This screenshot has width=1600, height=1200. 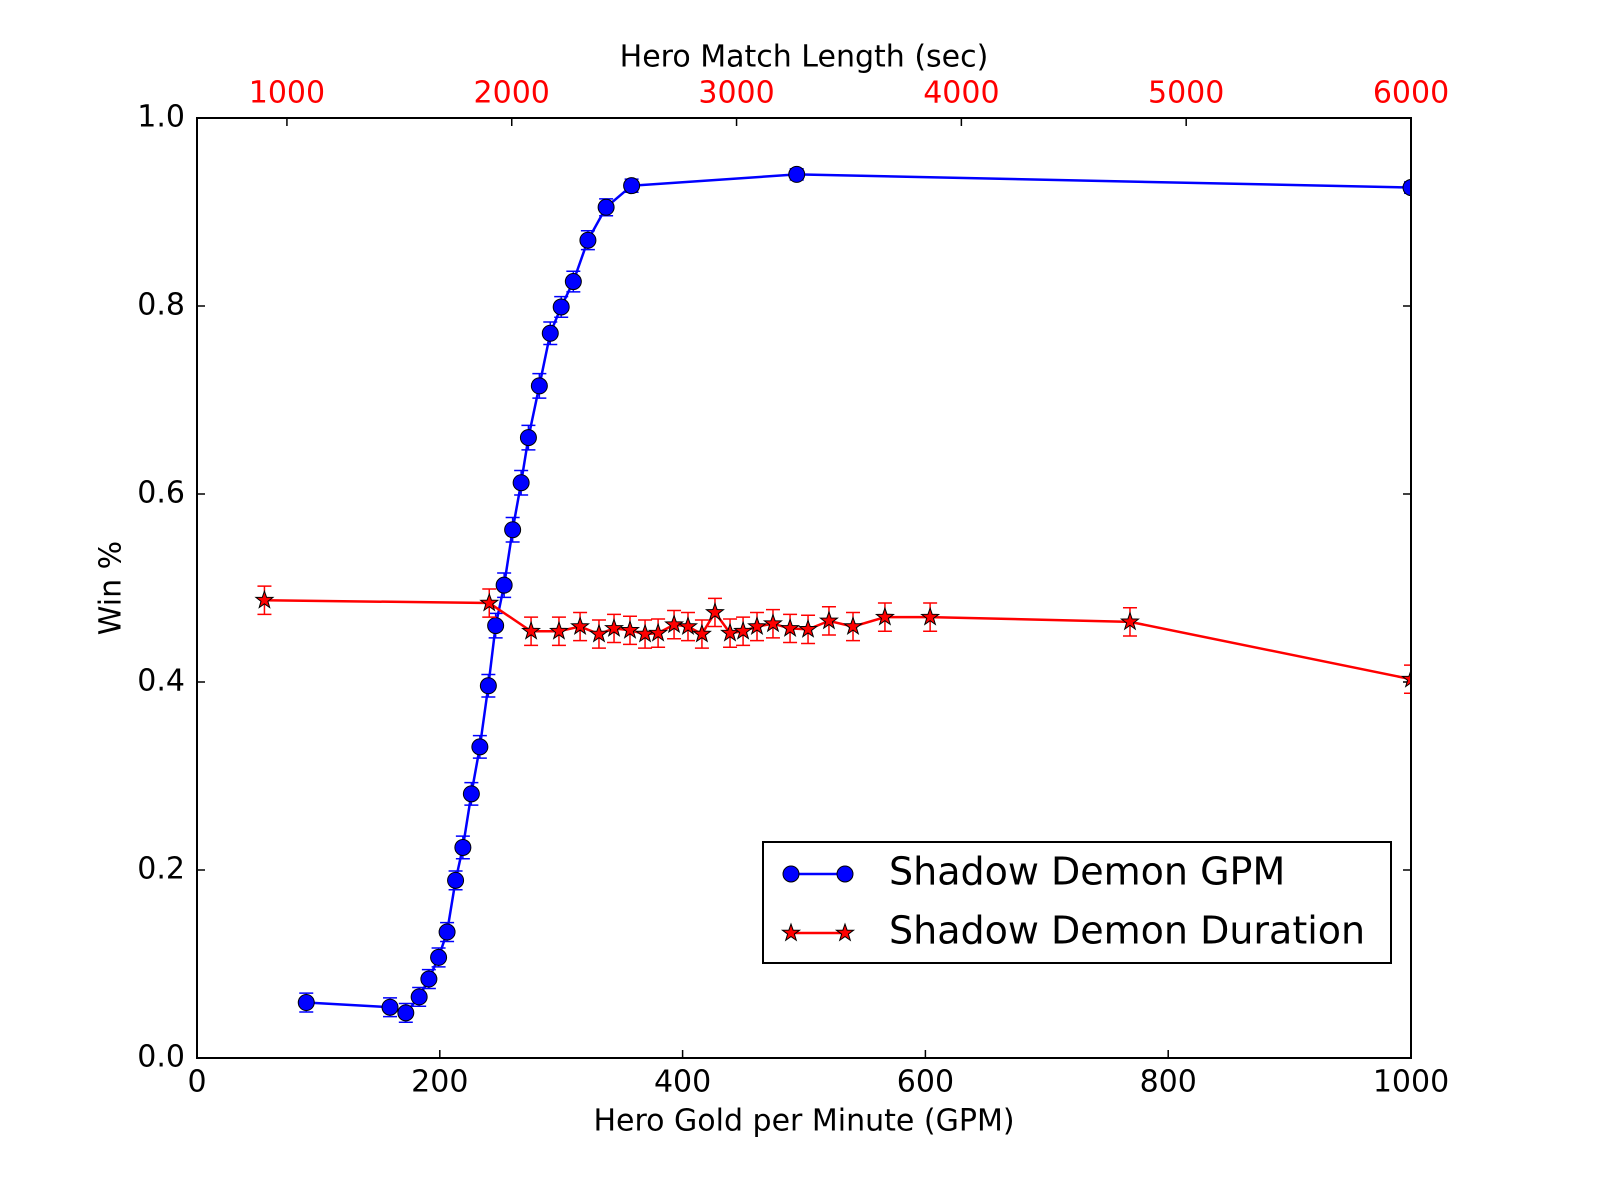 What do you see at coordinates (287, 93) in the screenshot?
I see `x2-tick-label: 1000` at bounding box center [287, 93].